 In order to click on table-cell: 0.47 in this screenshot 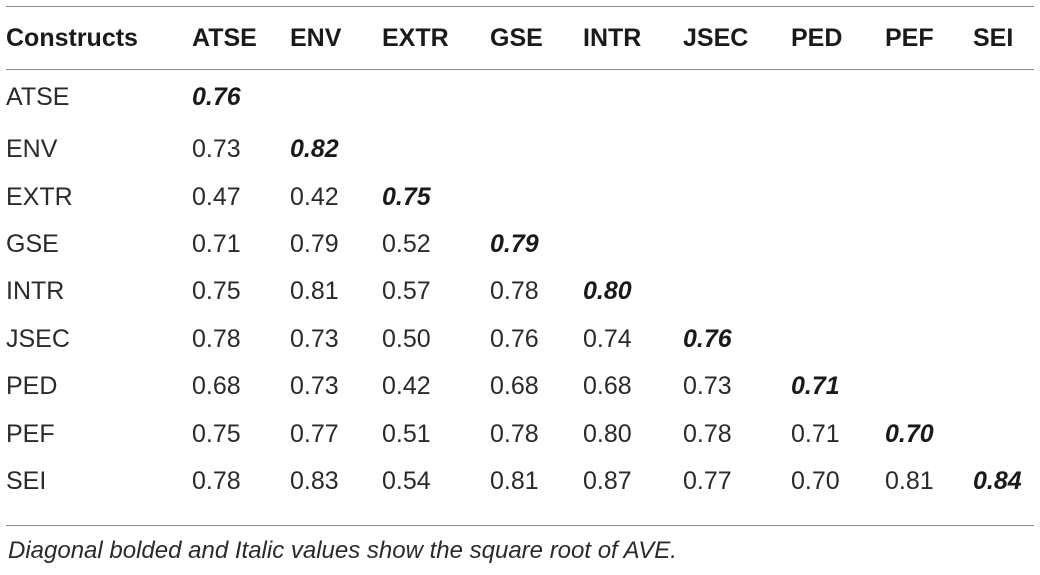, I will do `click(216, 196)`.